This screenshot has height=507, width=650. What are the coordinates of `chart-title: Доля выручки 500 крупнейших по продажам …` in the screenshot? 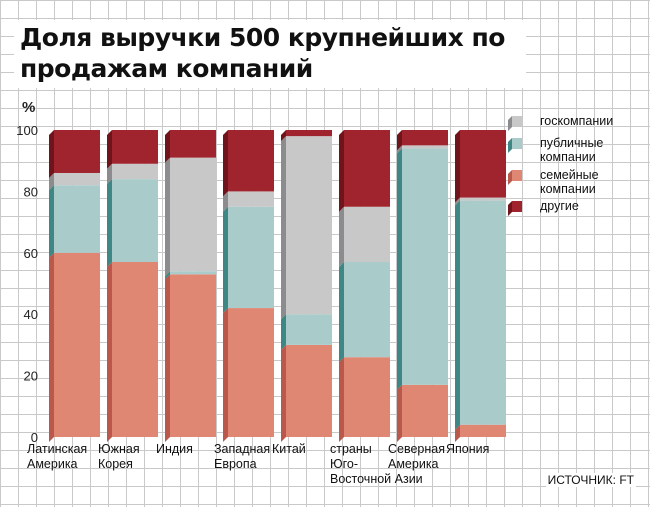 It's located at (270, 54).